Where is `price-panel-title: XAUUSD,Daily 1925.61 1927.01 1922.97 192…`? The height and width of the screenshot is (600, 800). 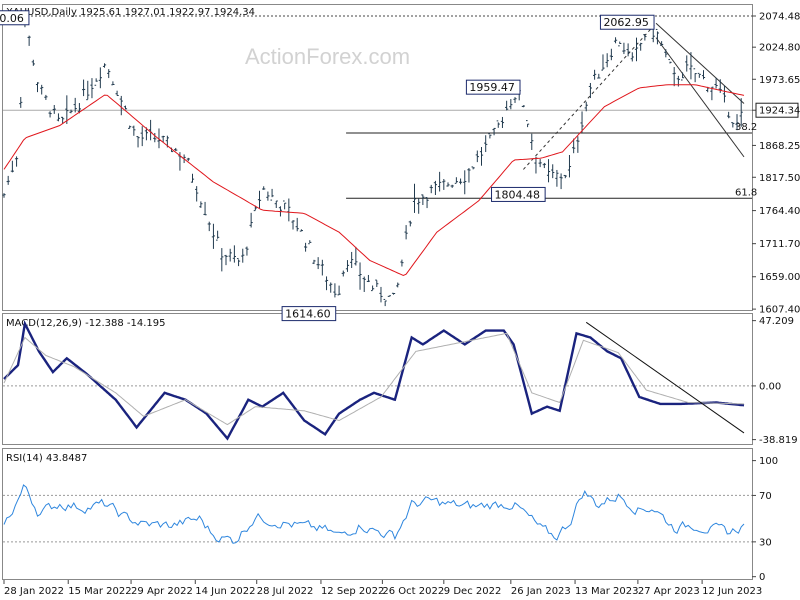
price-panel-title: XAUUSD,Daily 1925.61 1927.01 1922.97 192… is located at coordinates (130, 12).